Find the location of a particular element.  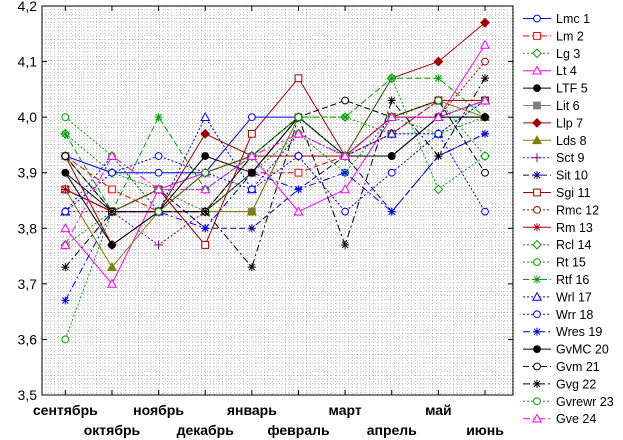

y-tick-label: 3,9 is located at coordinates (28, 173).